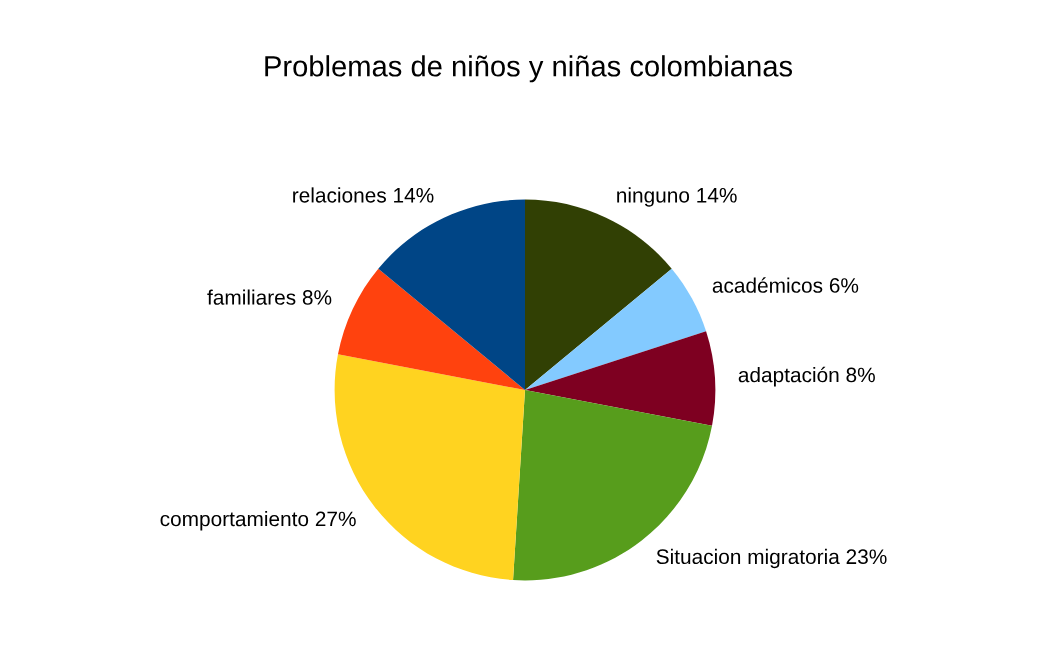  What do you see at coordinates (785, 285) in the screenshot?
I see `slice-label: académicos 6%` at bounding box center [785, 285].